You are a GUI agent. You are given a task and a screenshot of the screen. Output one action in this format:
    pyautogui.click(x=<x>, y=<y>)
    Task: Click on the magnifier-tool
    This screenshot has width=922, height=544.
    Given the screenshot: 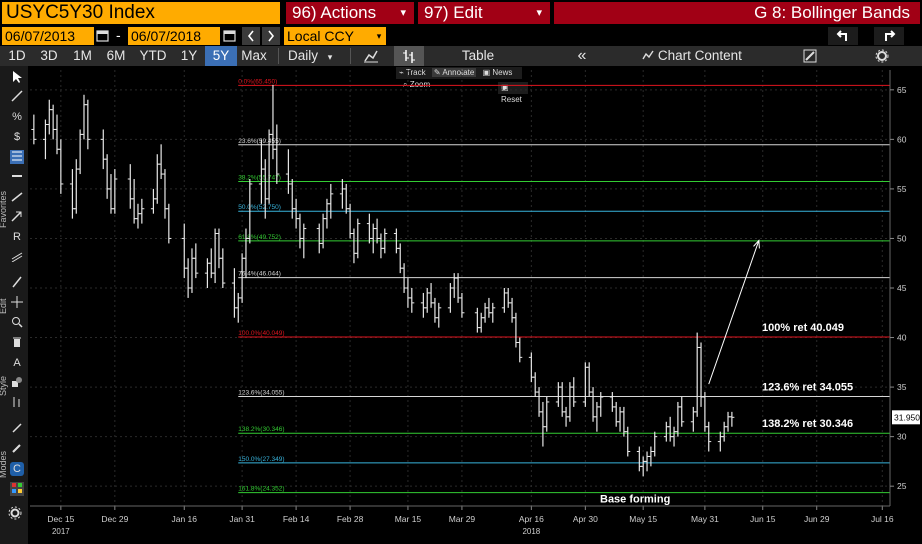 What is the action you would take?
    pyautogui.click(x=17, y=323)
    